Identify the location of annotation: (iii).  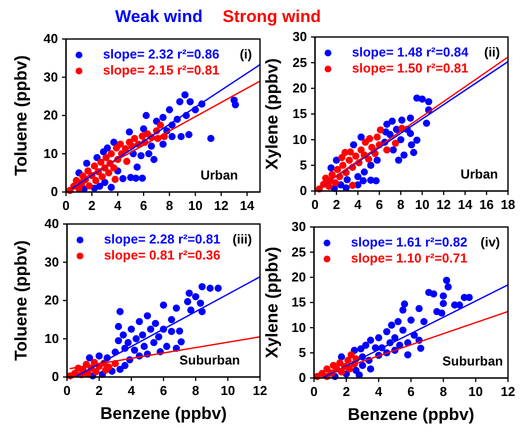
(242, 238).